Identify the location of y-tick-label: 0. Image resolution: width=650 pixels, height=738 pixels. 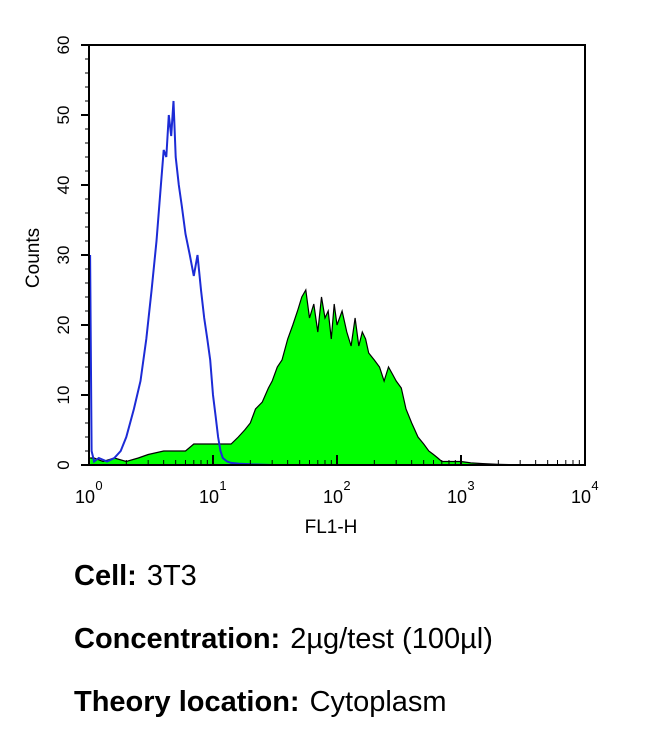
(63, 464).